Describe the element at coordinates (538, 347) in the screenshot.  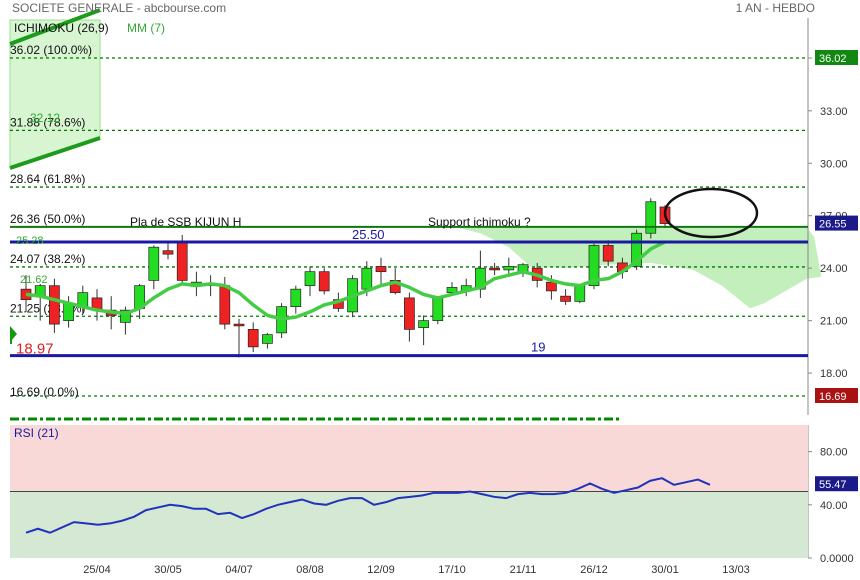
I see `level-low-label: 19` at that location.